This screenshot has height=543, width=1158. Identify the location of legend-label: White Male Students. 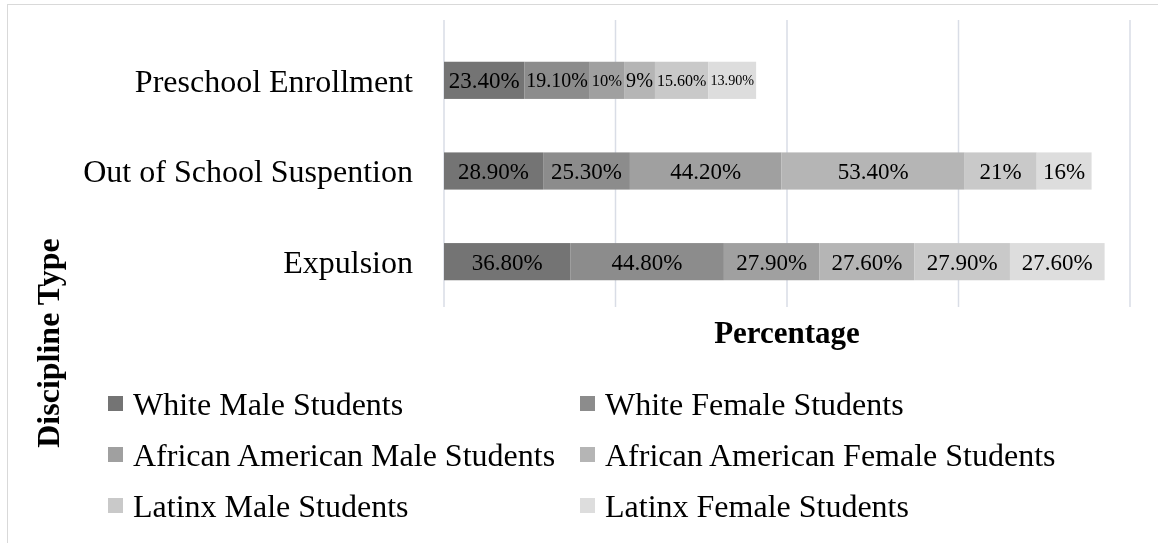
(268, 404).